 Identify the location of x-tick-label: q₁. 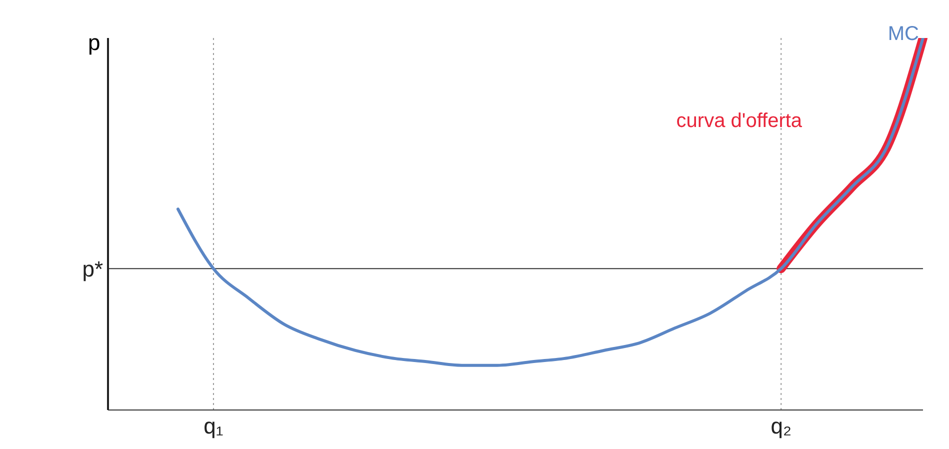
(214, 426).